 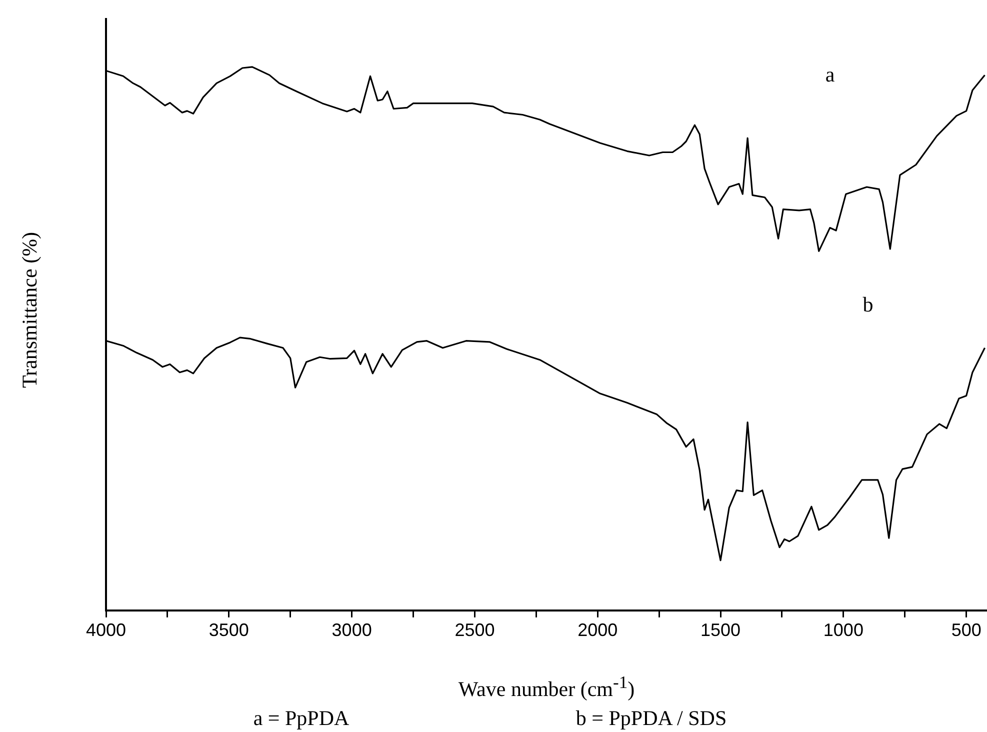 What do you see at coordinates (546, 687) in the screenshot?
I see `x-axis-title: Wave number (cm$^{-1}$)` at bounding box center [546, 687].